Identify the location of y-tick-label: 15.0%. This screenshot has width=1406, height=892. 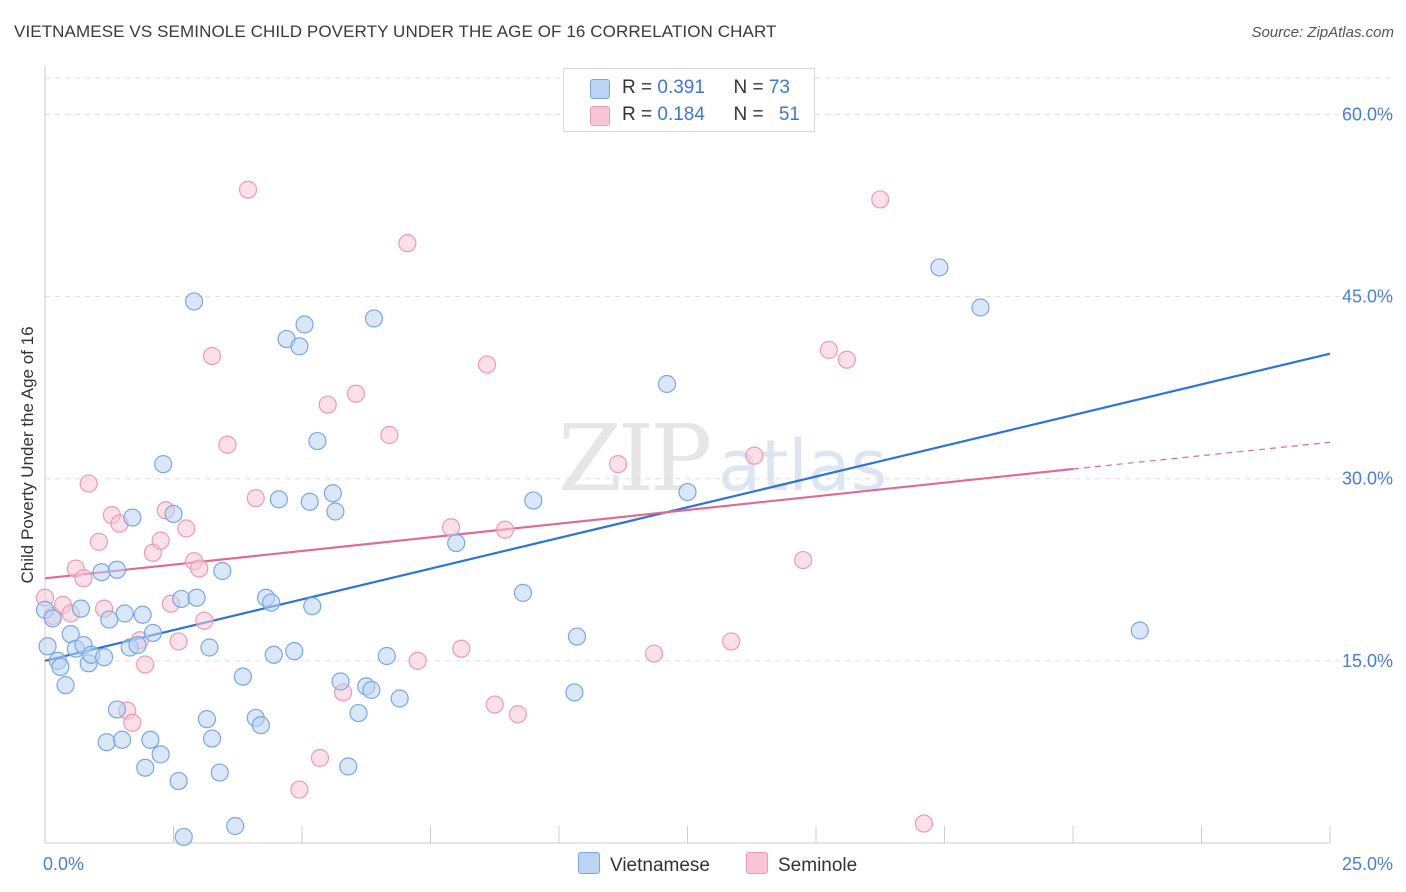
(1367, 661).